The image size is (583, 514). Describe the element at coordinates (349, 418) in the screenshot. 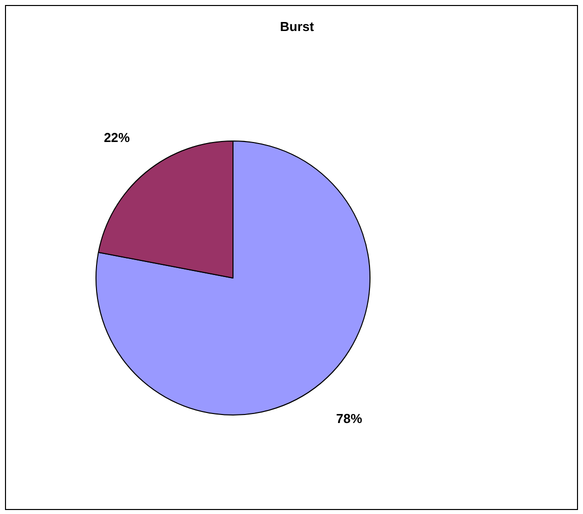

I see `data-label: 78%` at that location.